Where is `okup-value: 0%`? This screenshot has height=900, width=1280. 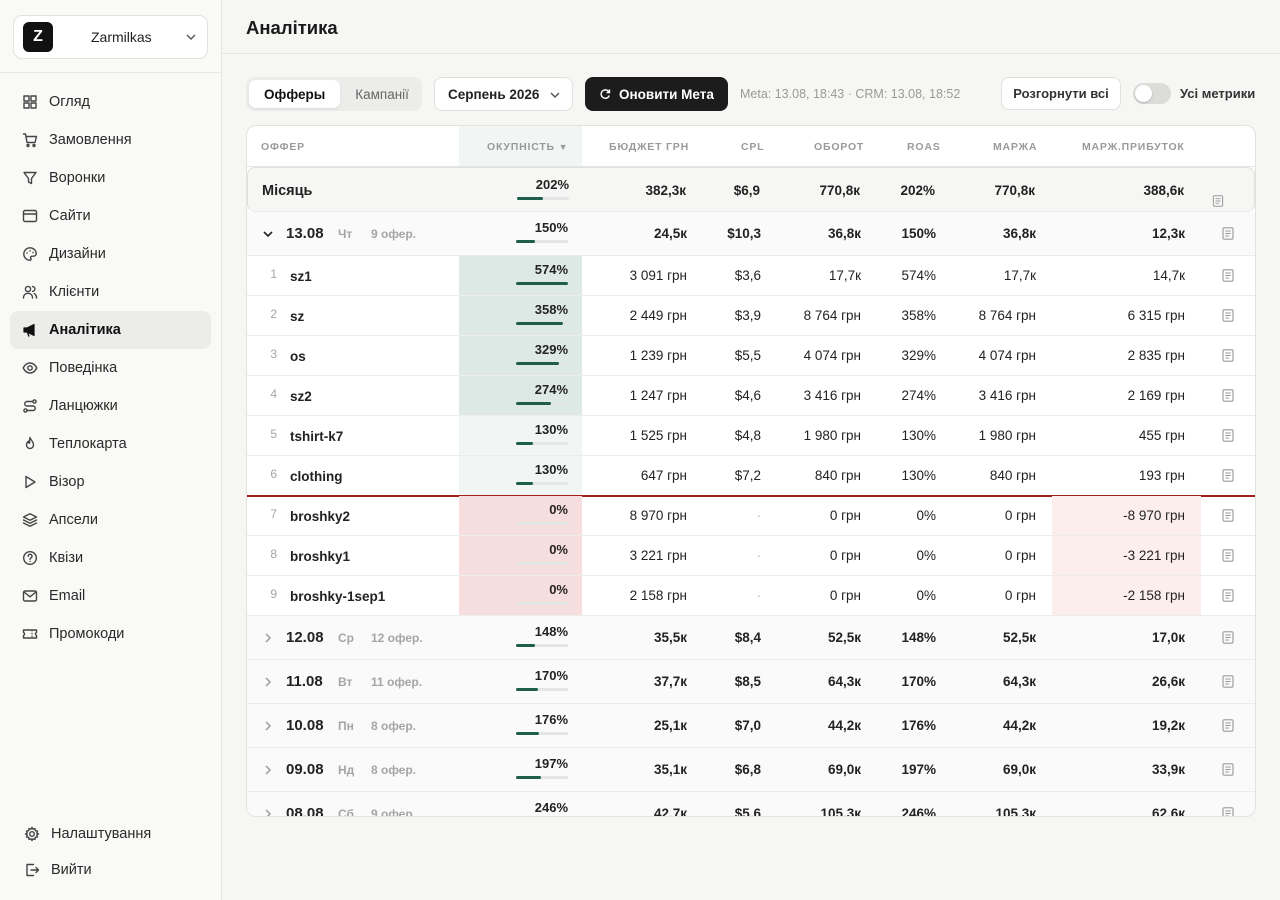
okup-value: 0% is located at coordinates (558, 589).